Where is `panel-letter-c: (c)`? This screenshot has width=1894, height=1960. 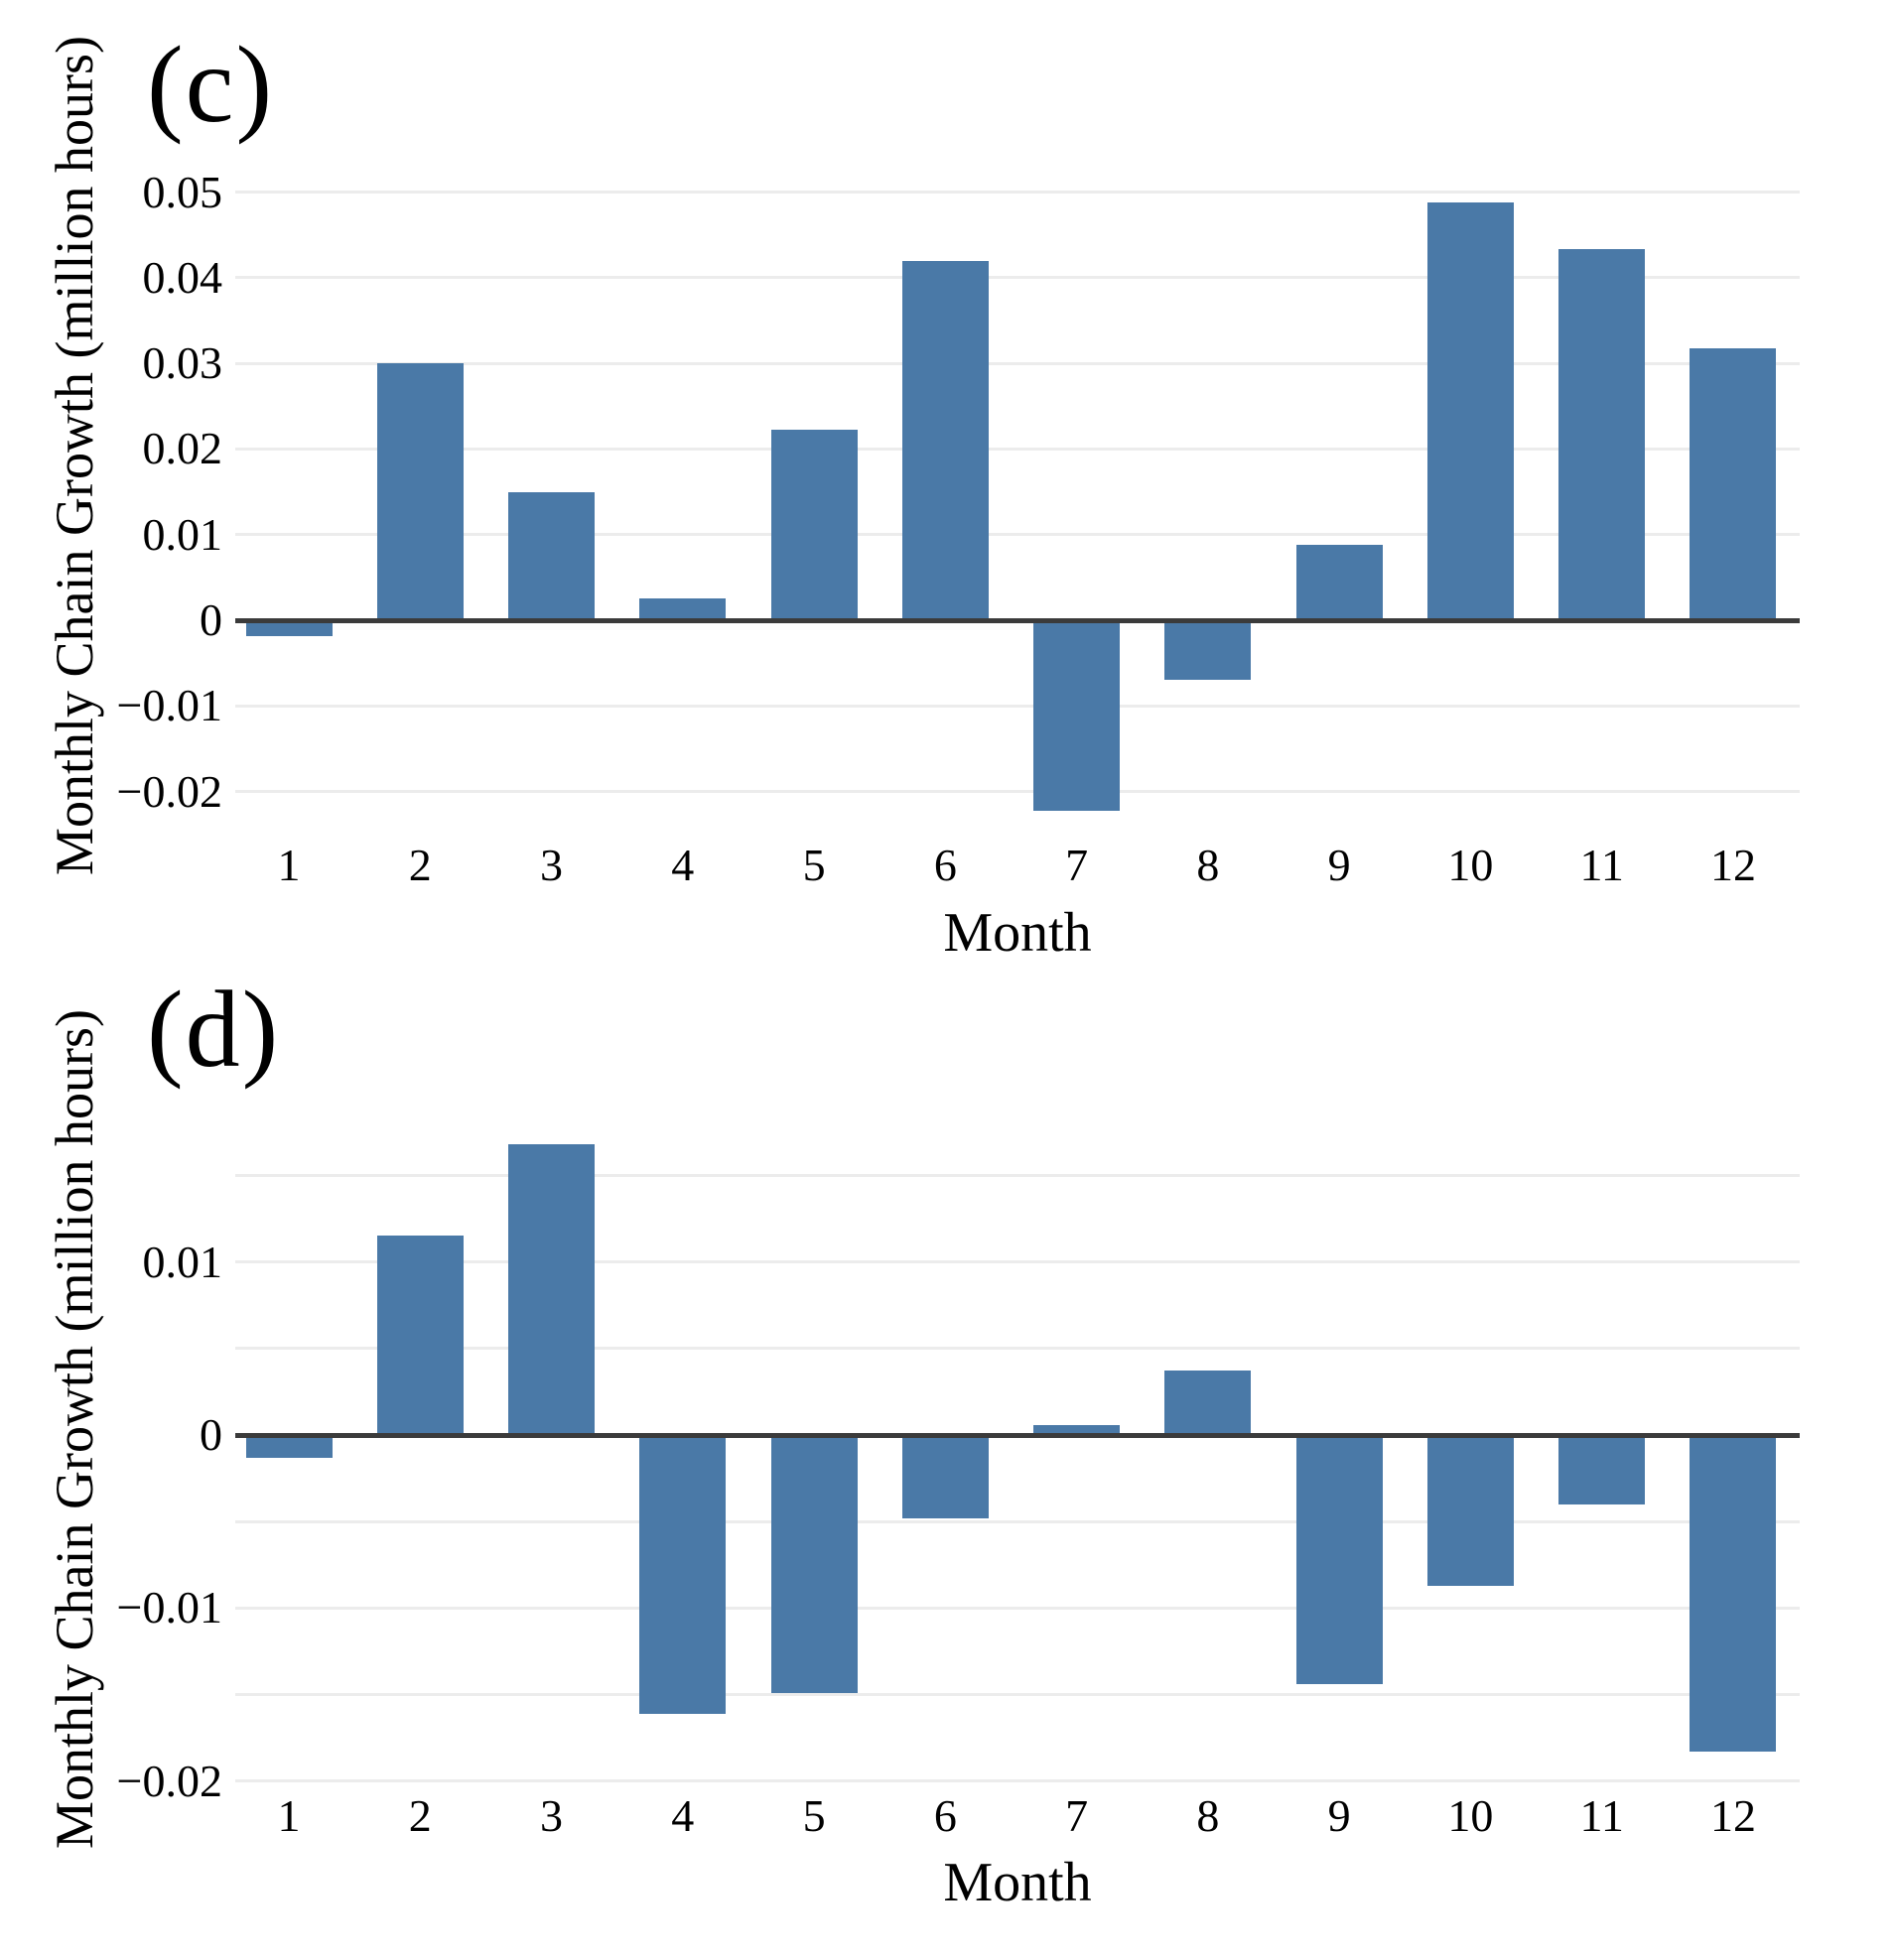 panel-letter-c: (c) is located at coordinates (211, 84).